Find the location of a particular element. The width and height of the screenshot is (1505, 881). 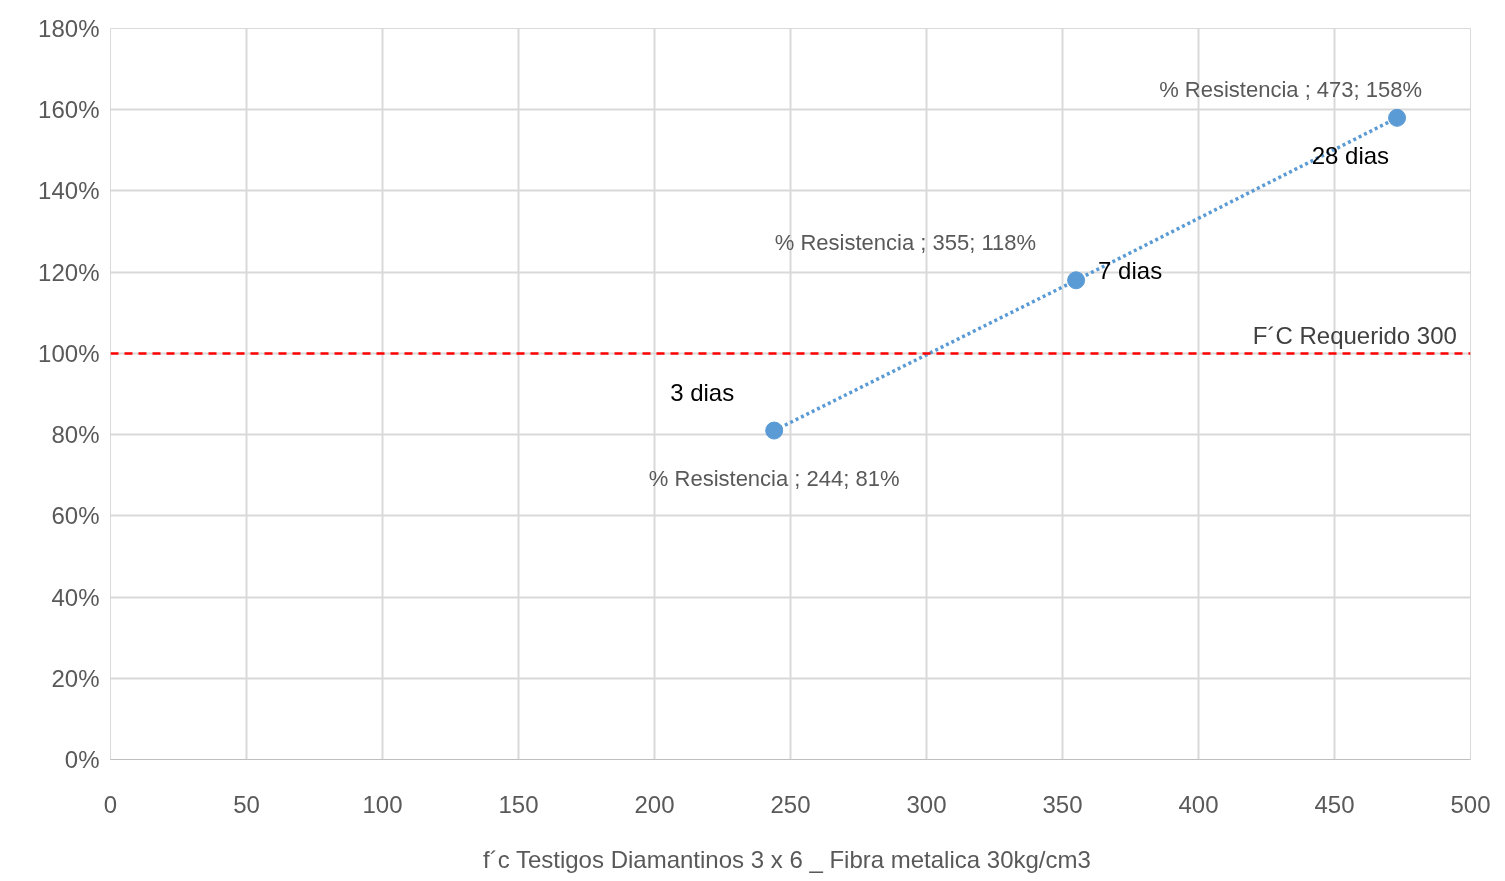

y-tick-label: 180% is located at coordinates (69, 28).